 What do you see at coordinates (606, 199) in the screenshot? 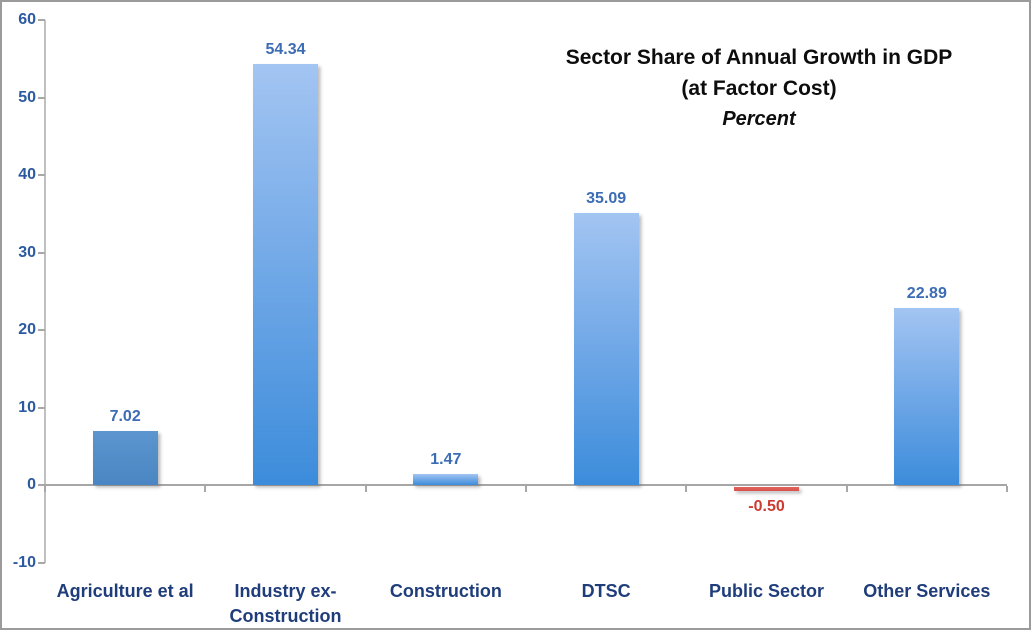
I see `bar-value-label: 35.09` at bounding box center [606, 199].